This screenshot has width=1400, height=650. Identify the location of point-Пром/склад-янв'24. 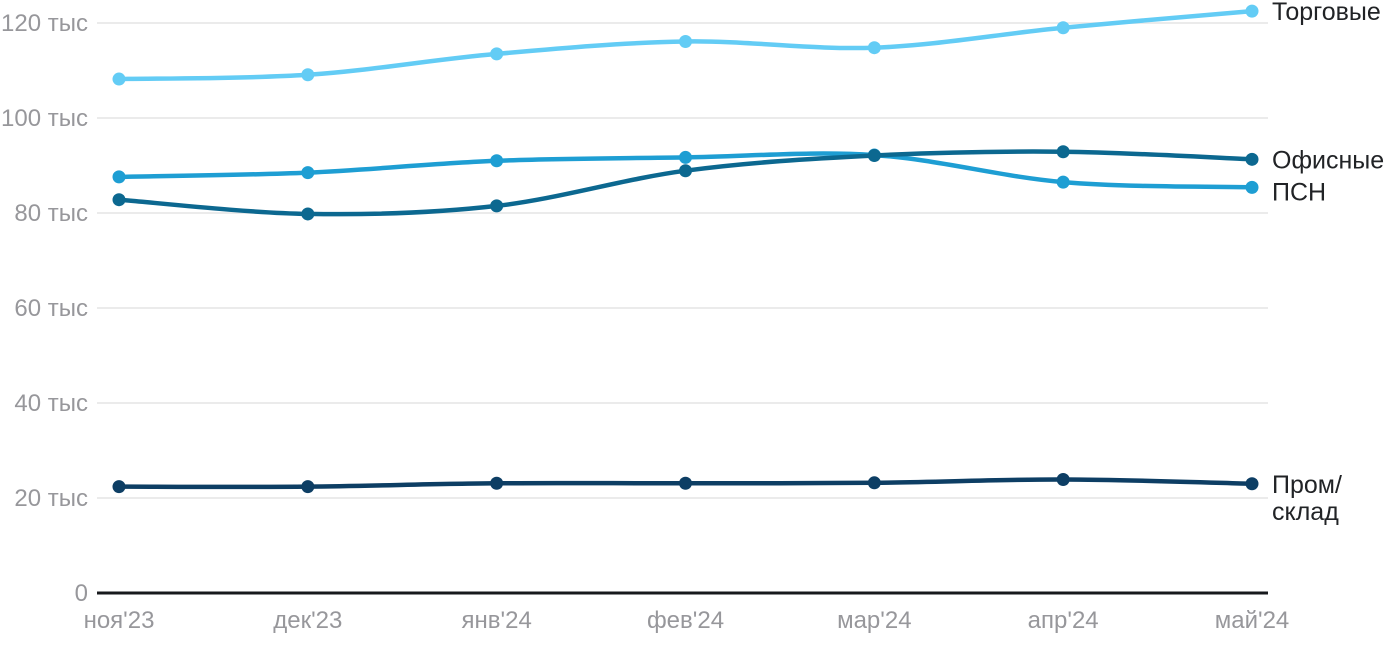
(497, 483).